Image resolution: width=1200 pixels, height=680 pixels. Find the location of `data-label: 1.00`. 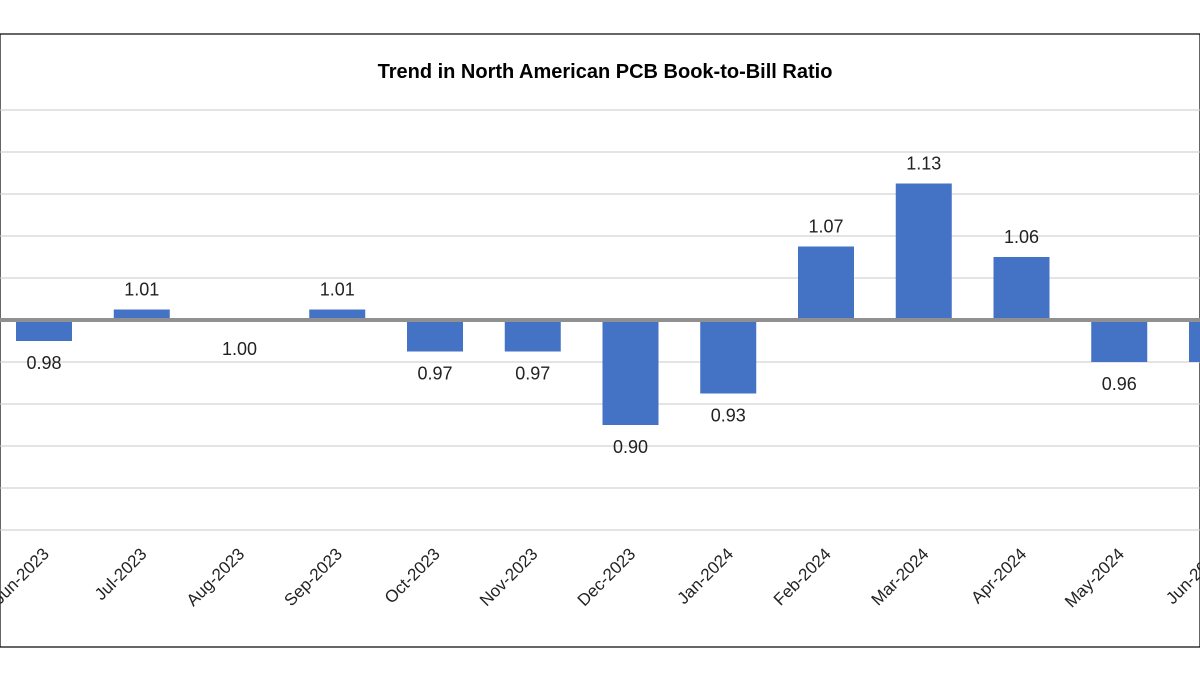

data-label: 1.00 is located at coordinates (239, 349).